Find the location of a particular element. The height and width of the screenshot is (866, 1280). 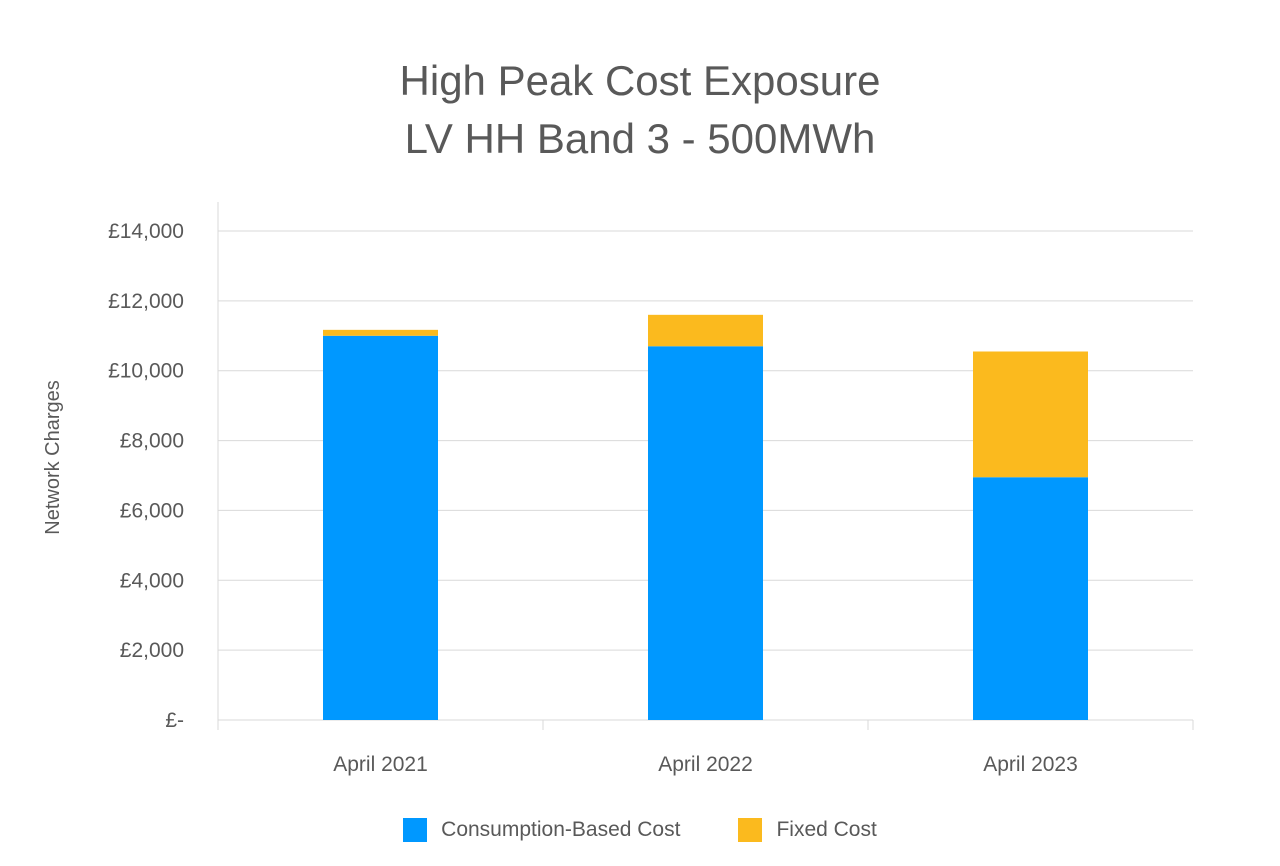

legend-label-consumption: Consumption-Based Cost is located at coordinates (561, 829).